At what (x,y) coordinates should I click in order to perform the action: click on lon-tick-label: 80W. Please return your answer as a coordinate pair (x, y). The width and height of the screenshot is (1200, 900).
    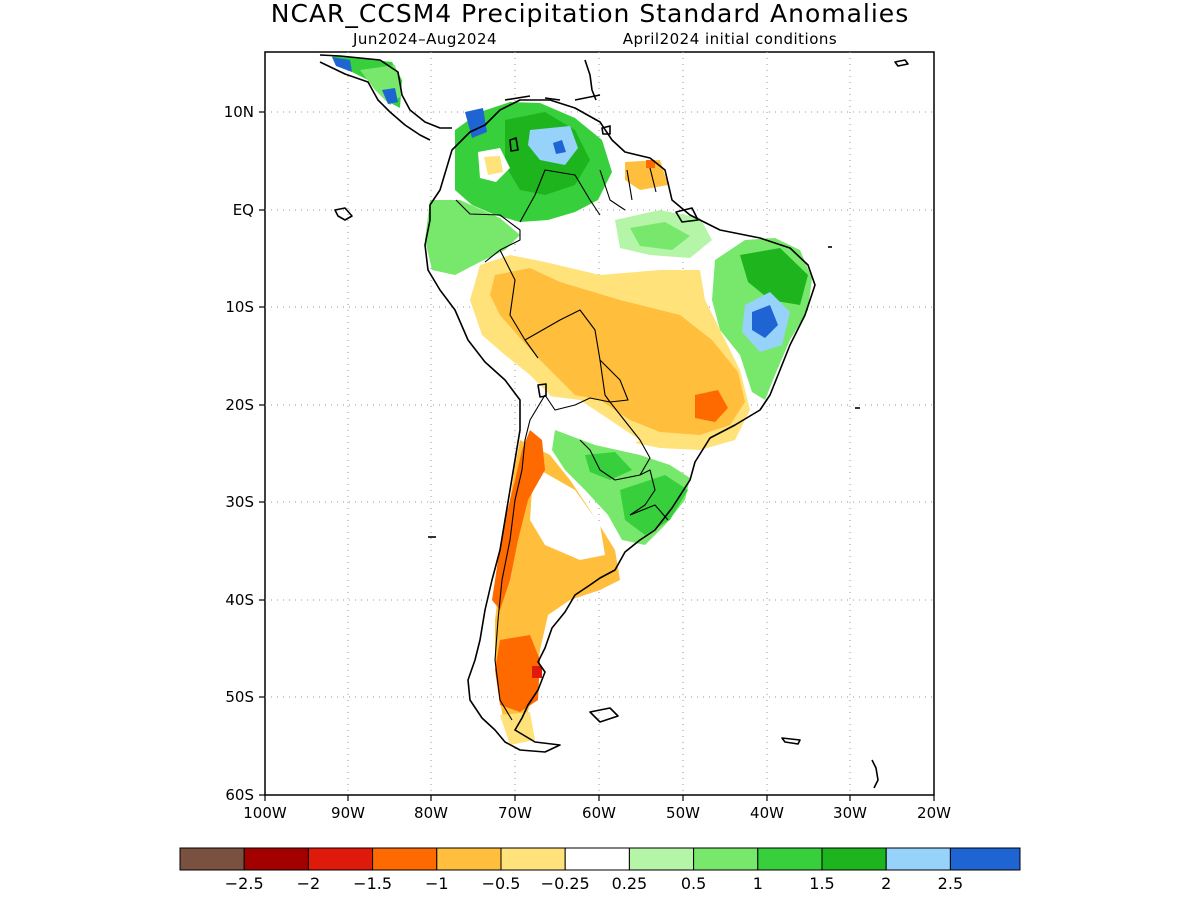
    Looking at the image, I should click on (431, 813).